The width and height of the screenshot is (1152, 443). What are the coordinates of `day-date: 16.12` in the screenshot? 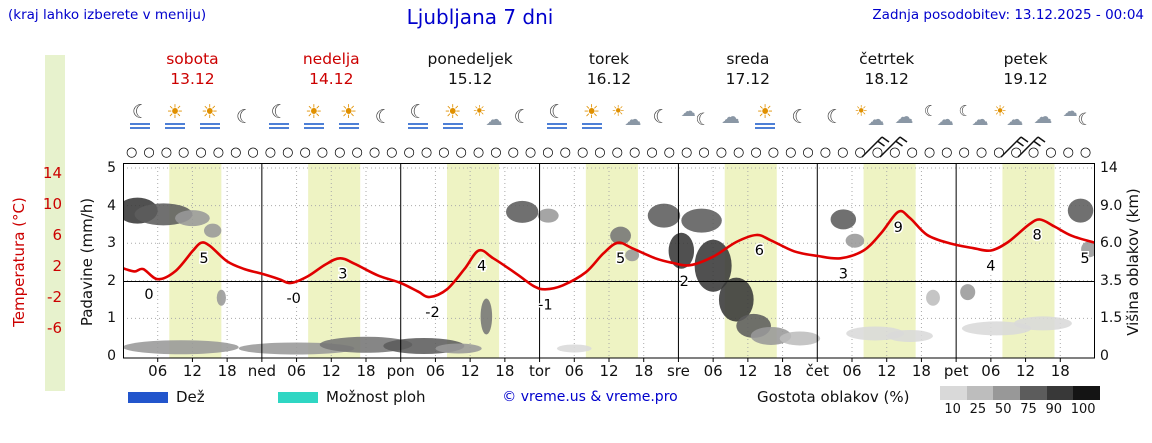 It's located at (609, 79).